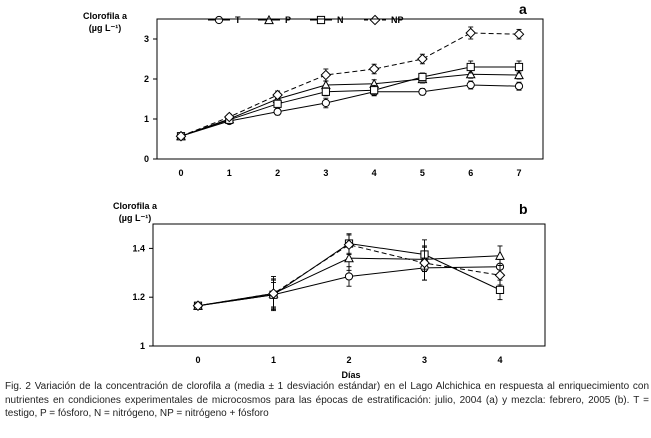 The image size is (651, 438). I want to click on panel-a-xtick-label-7: 7, so click(518, 173).